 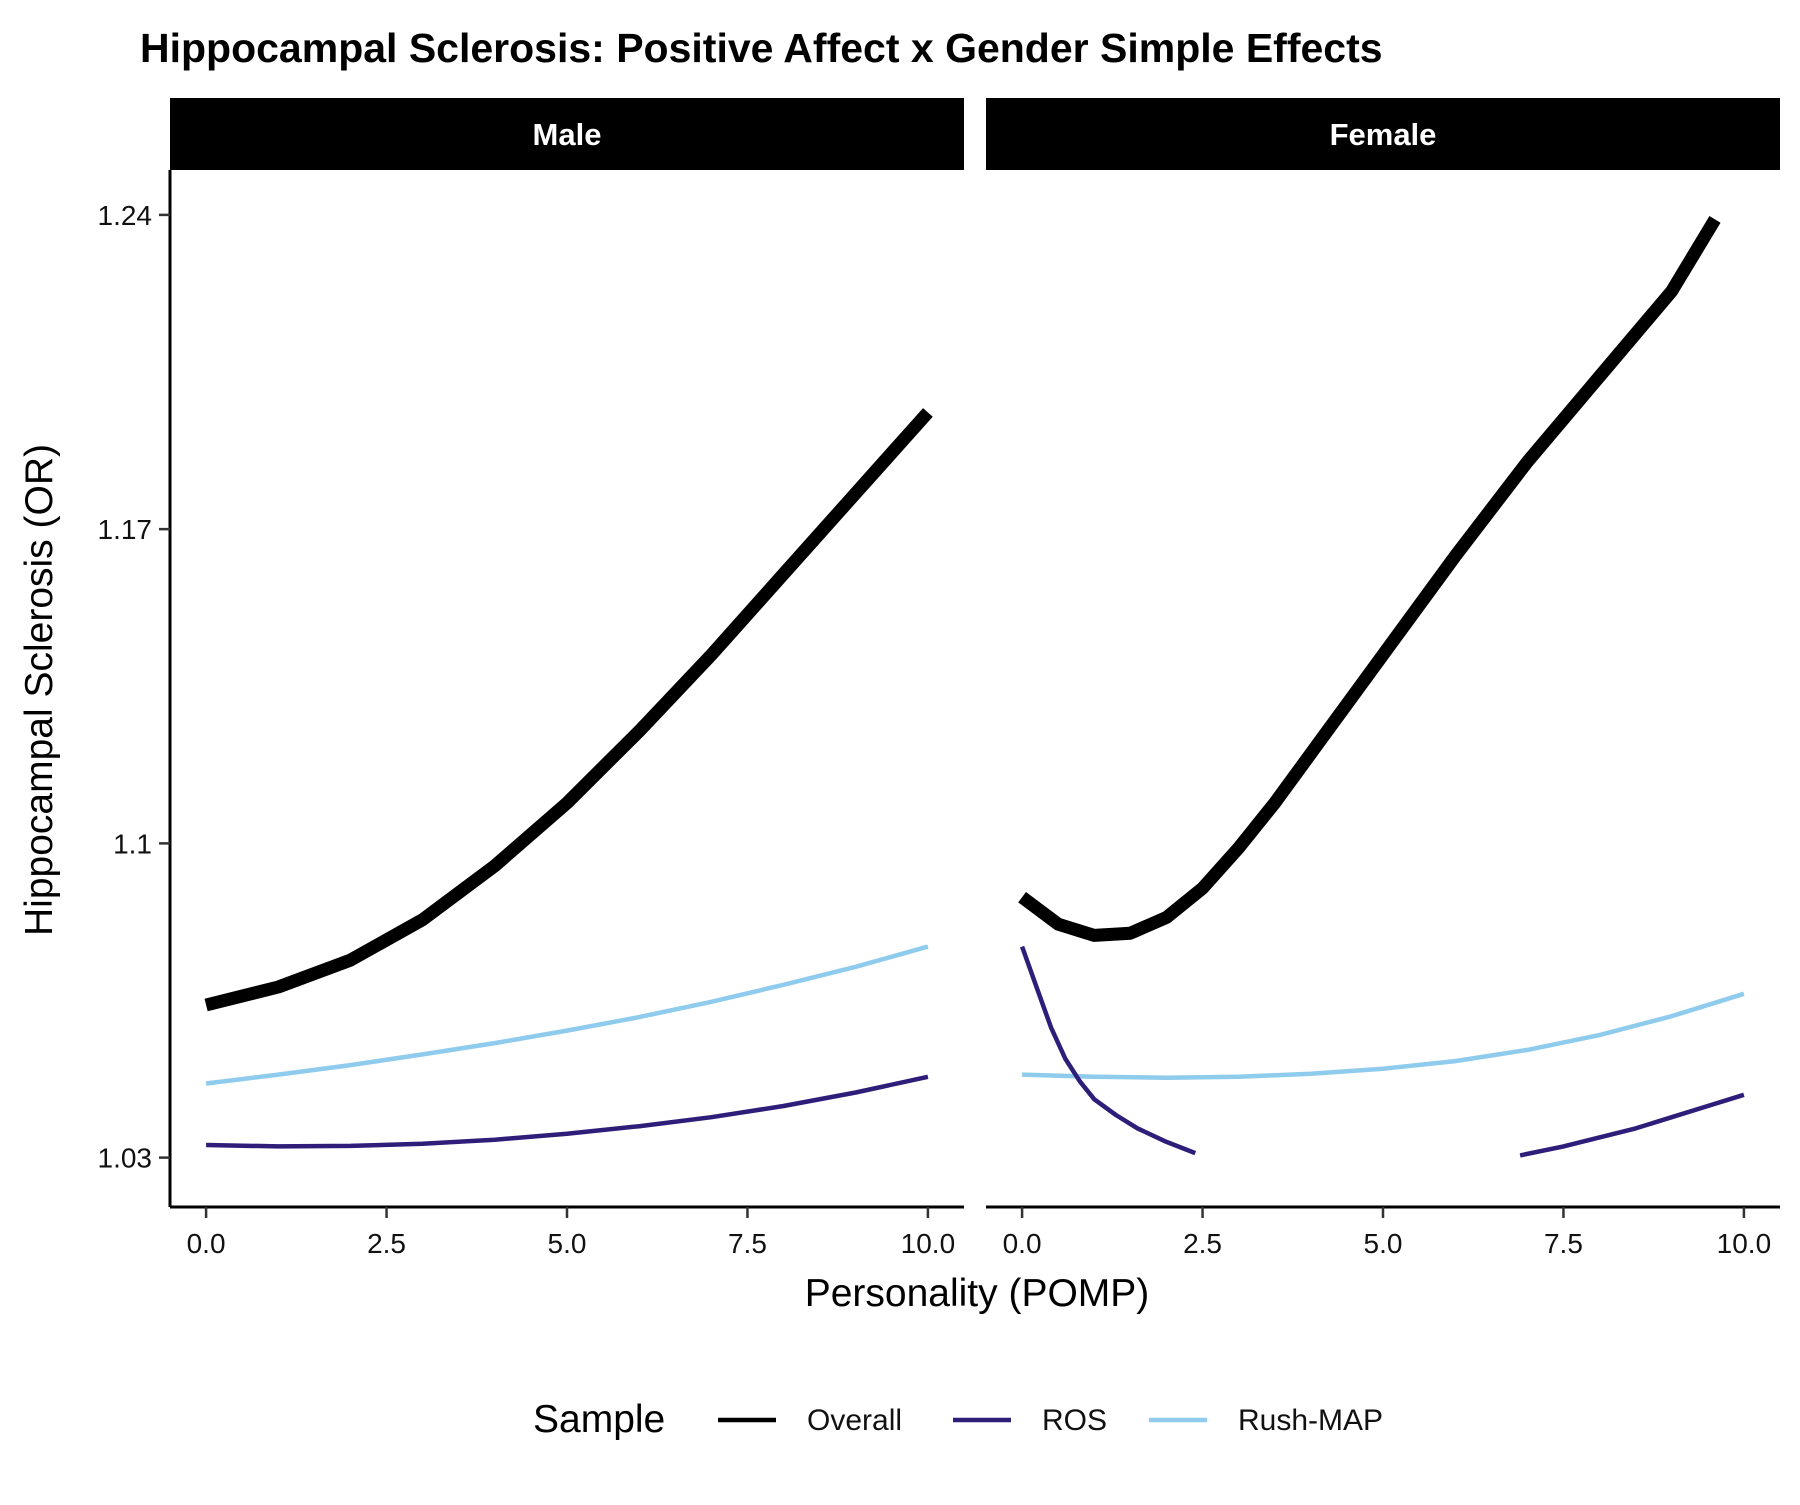 What do you see at coordinates (1074, 1420) in the screenshot?
I see `legend-label: ROS` at bounding box center [1074, 1420].